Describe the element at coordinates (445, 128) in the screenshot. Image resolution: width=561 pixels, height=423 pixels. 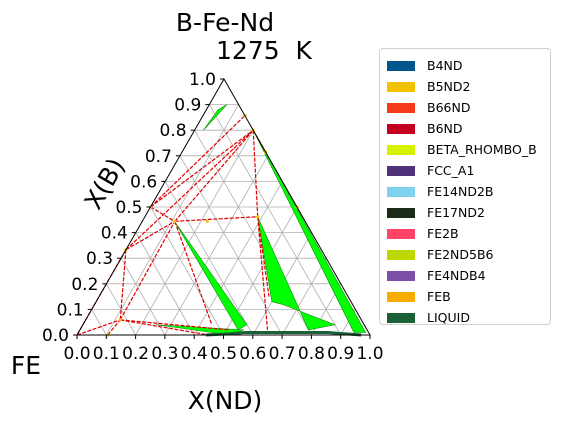
I see `legend-label: B6ND` at that location.